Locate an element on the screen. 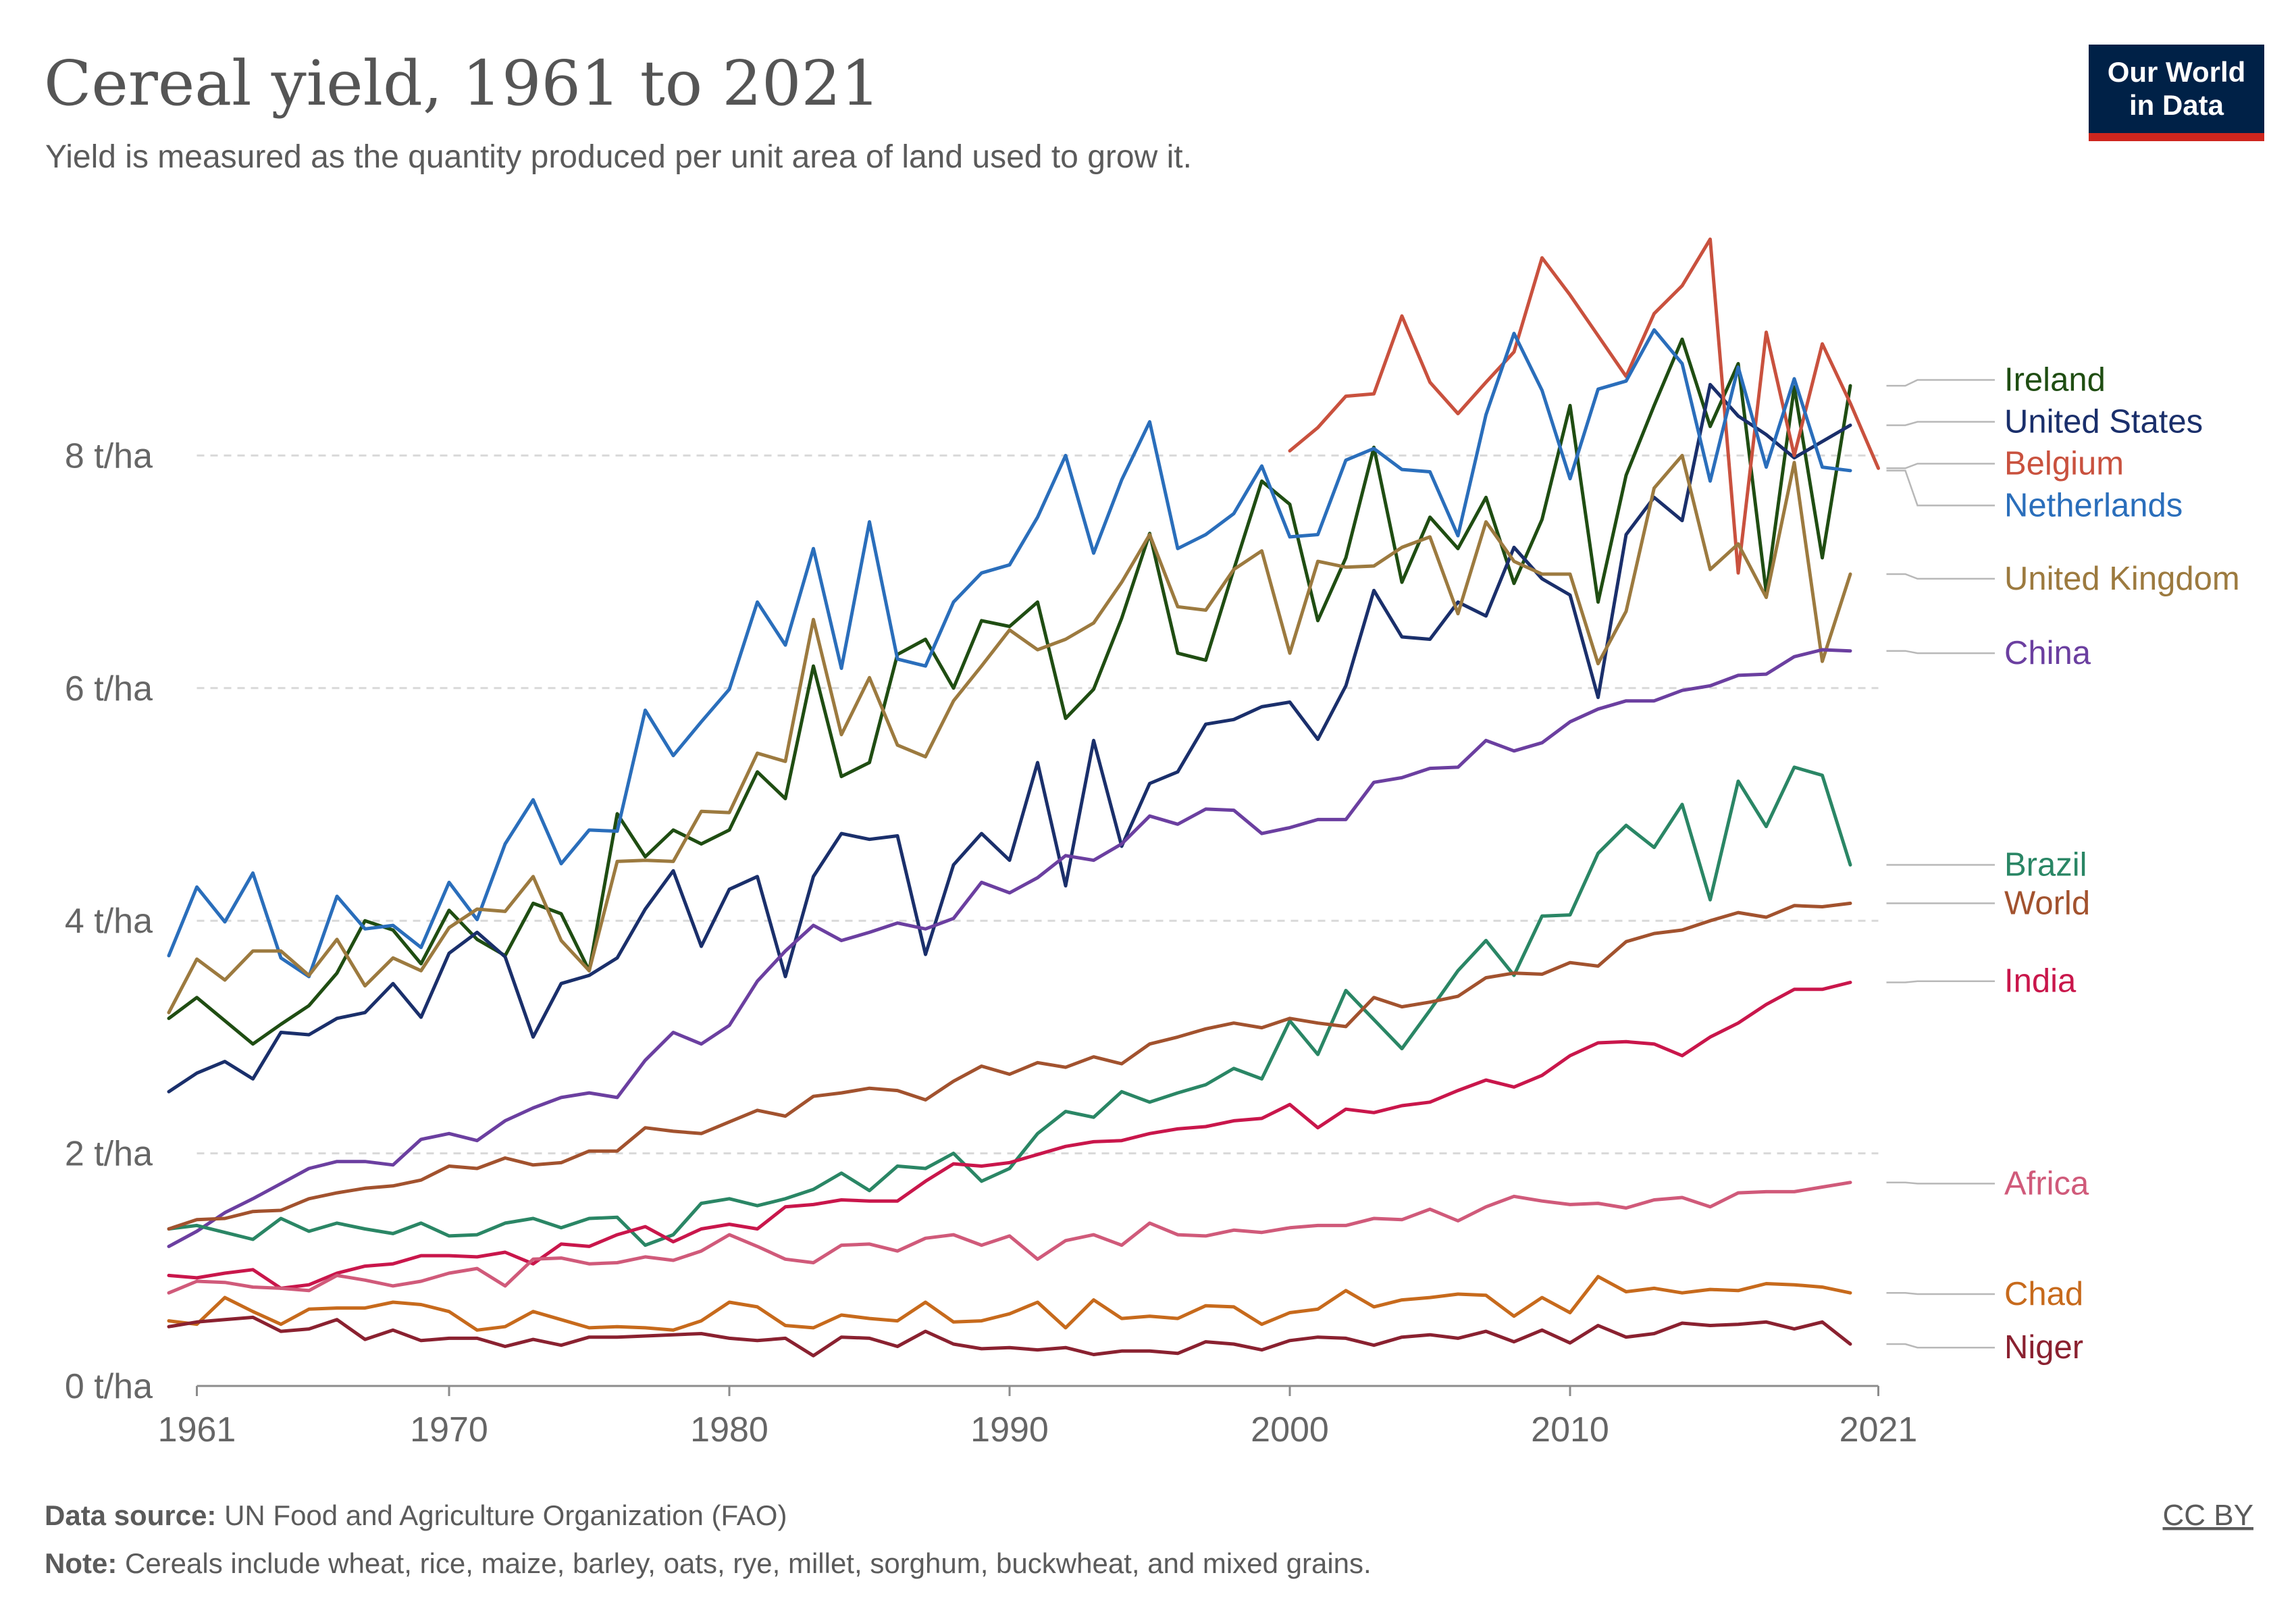 The width and height of the screenshot is (2296, 1621). series-line-niger is located at coordinates (1010, 1336).